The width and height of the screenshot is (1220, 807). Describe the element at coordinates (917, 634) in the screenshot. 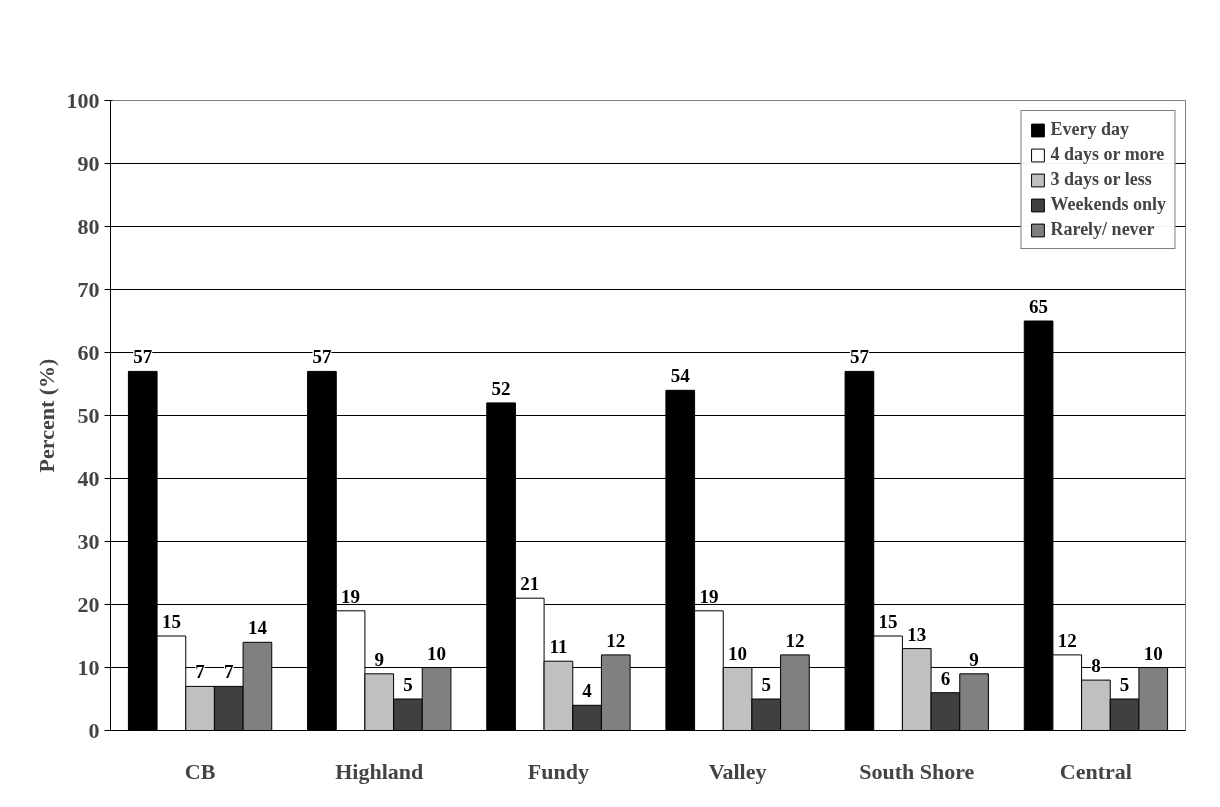

I see `data-label: 13` at that location.